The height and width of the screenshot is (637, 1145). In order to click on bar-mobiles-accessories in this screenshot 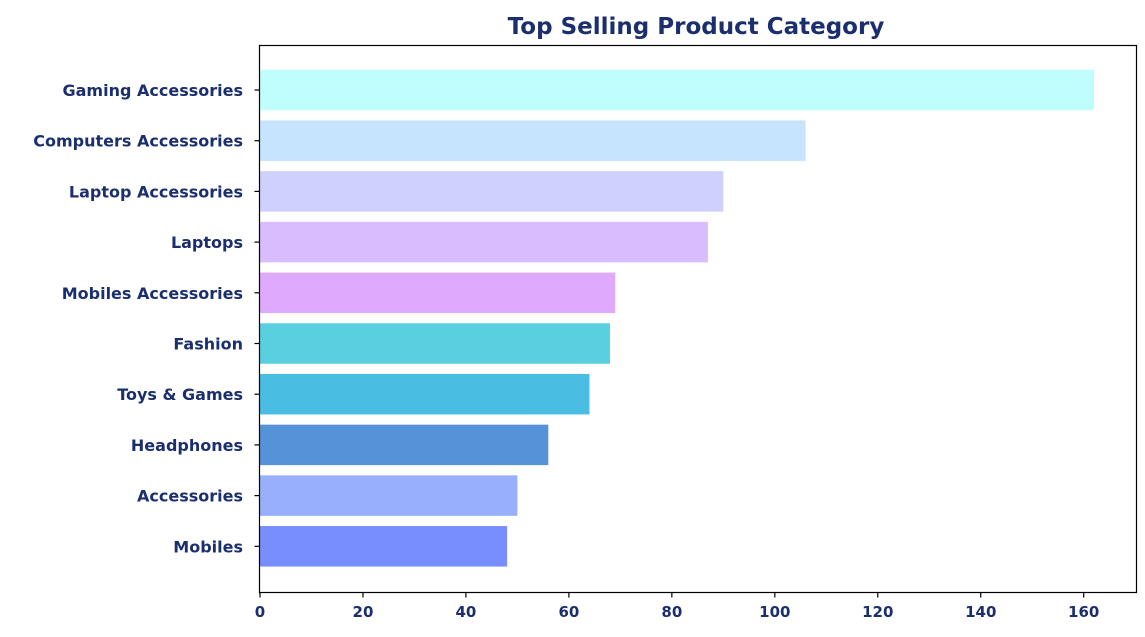, I will do `click(438, 293)`.